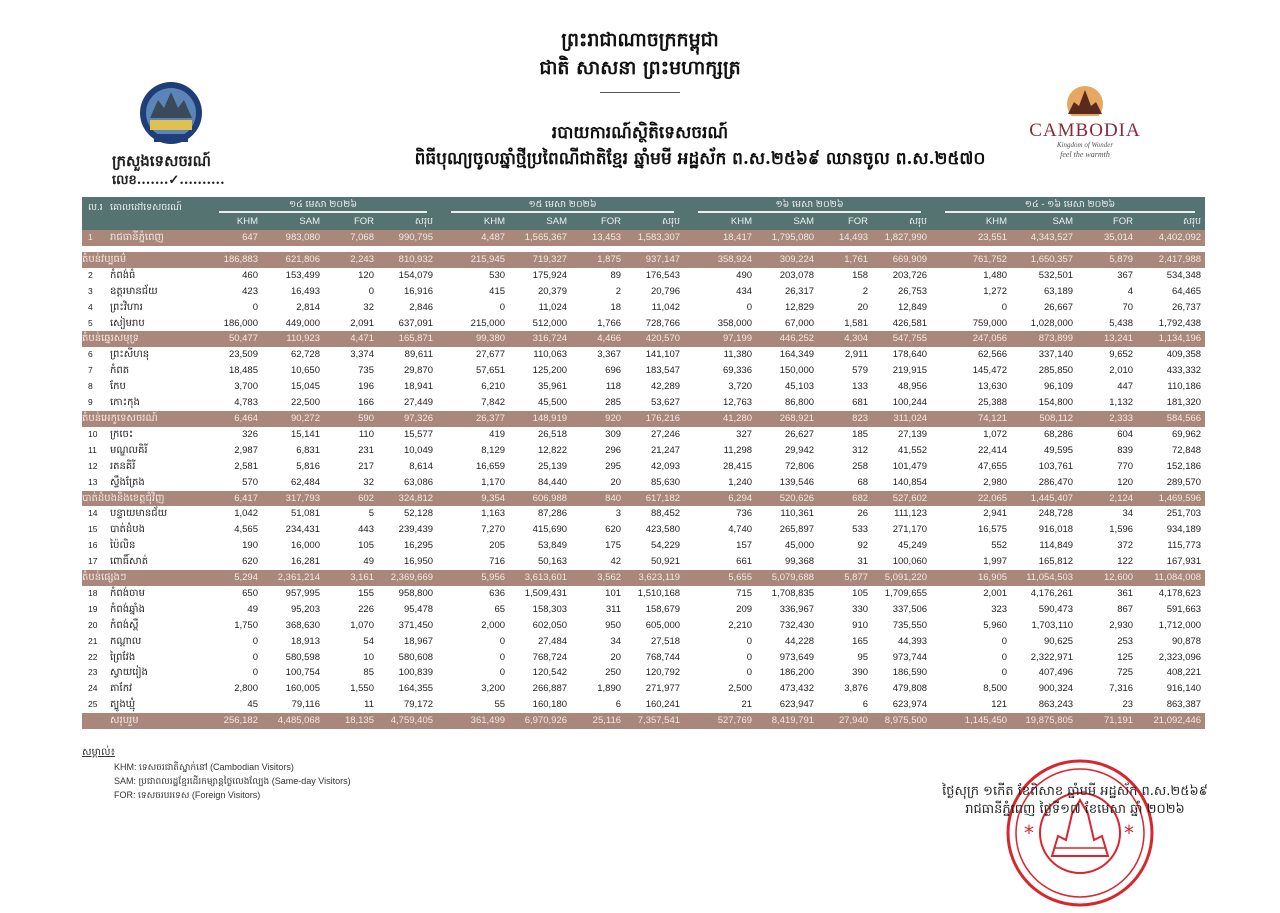 The image size is (1280, 913). What do you see at coordinates (552, 546) in the screenshot?
I see `value-sam: 53,849` at bounding box center [552, 546].